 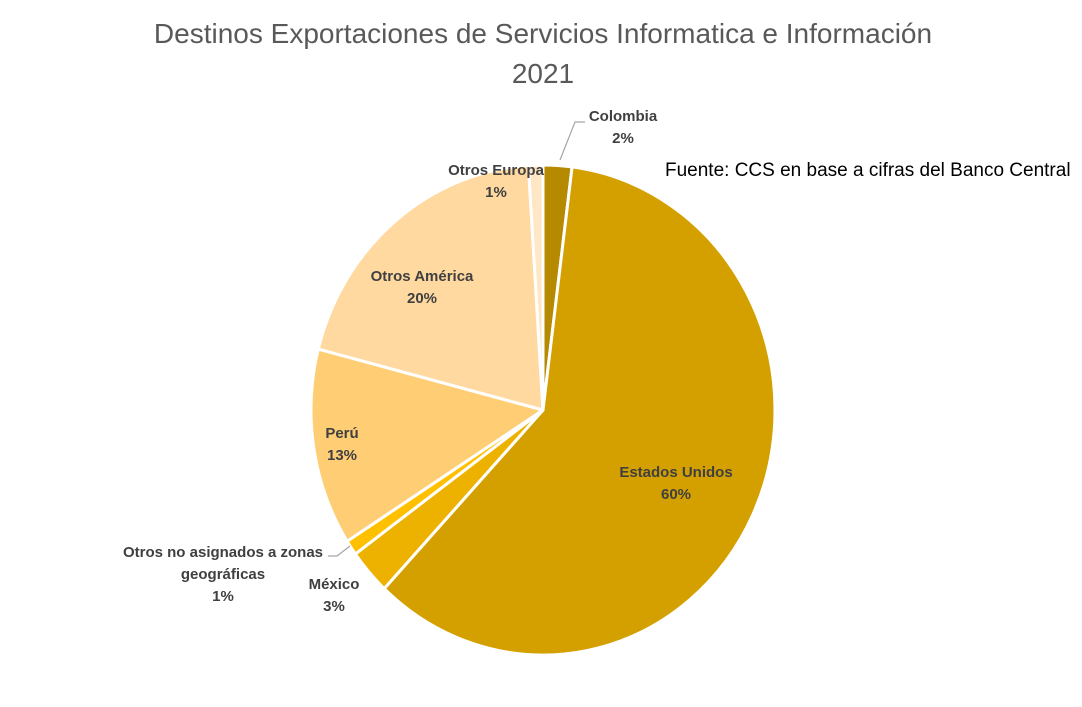 I want to click on label-text: Estados Unidos, so click(x=676, y=472).